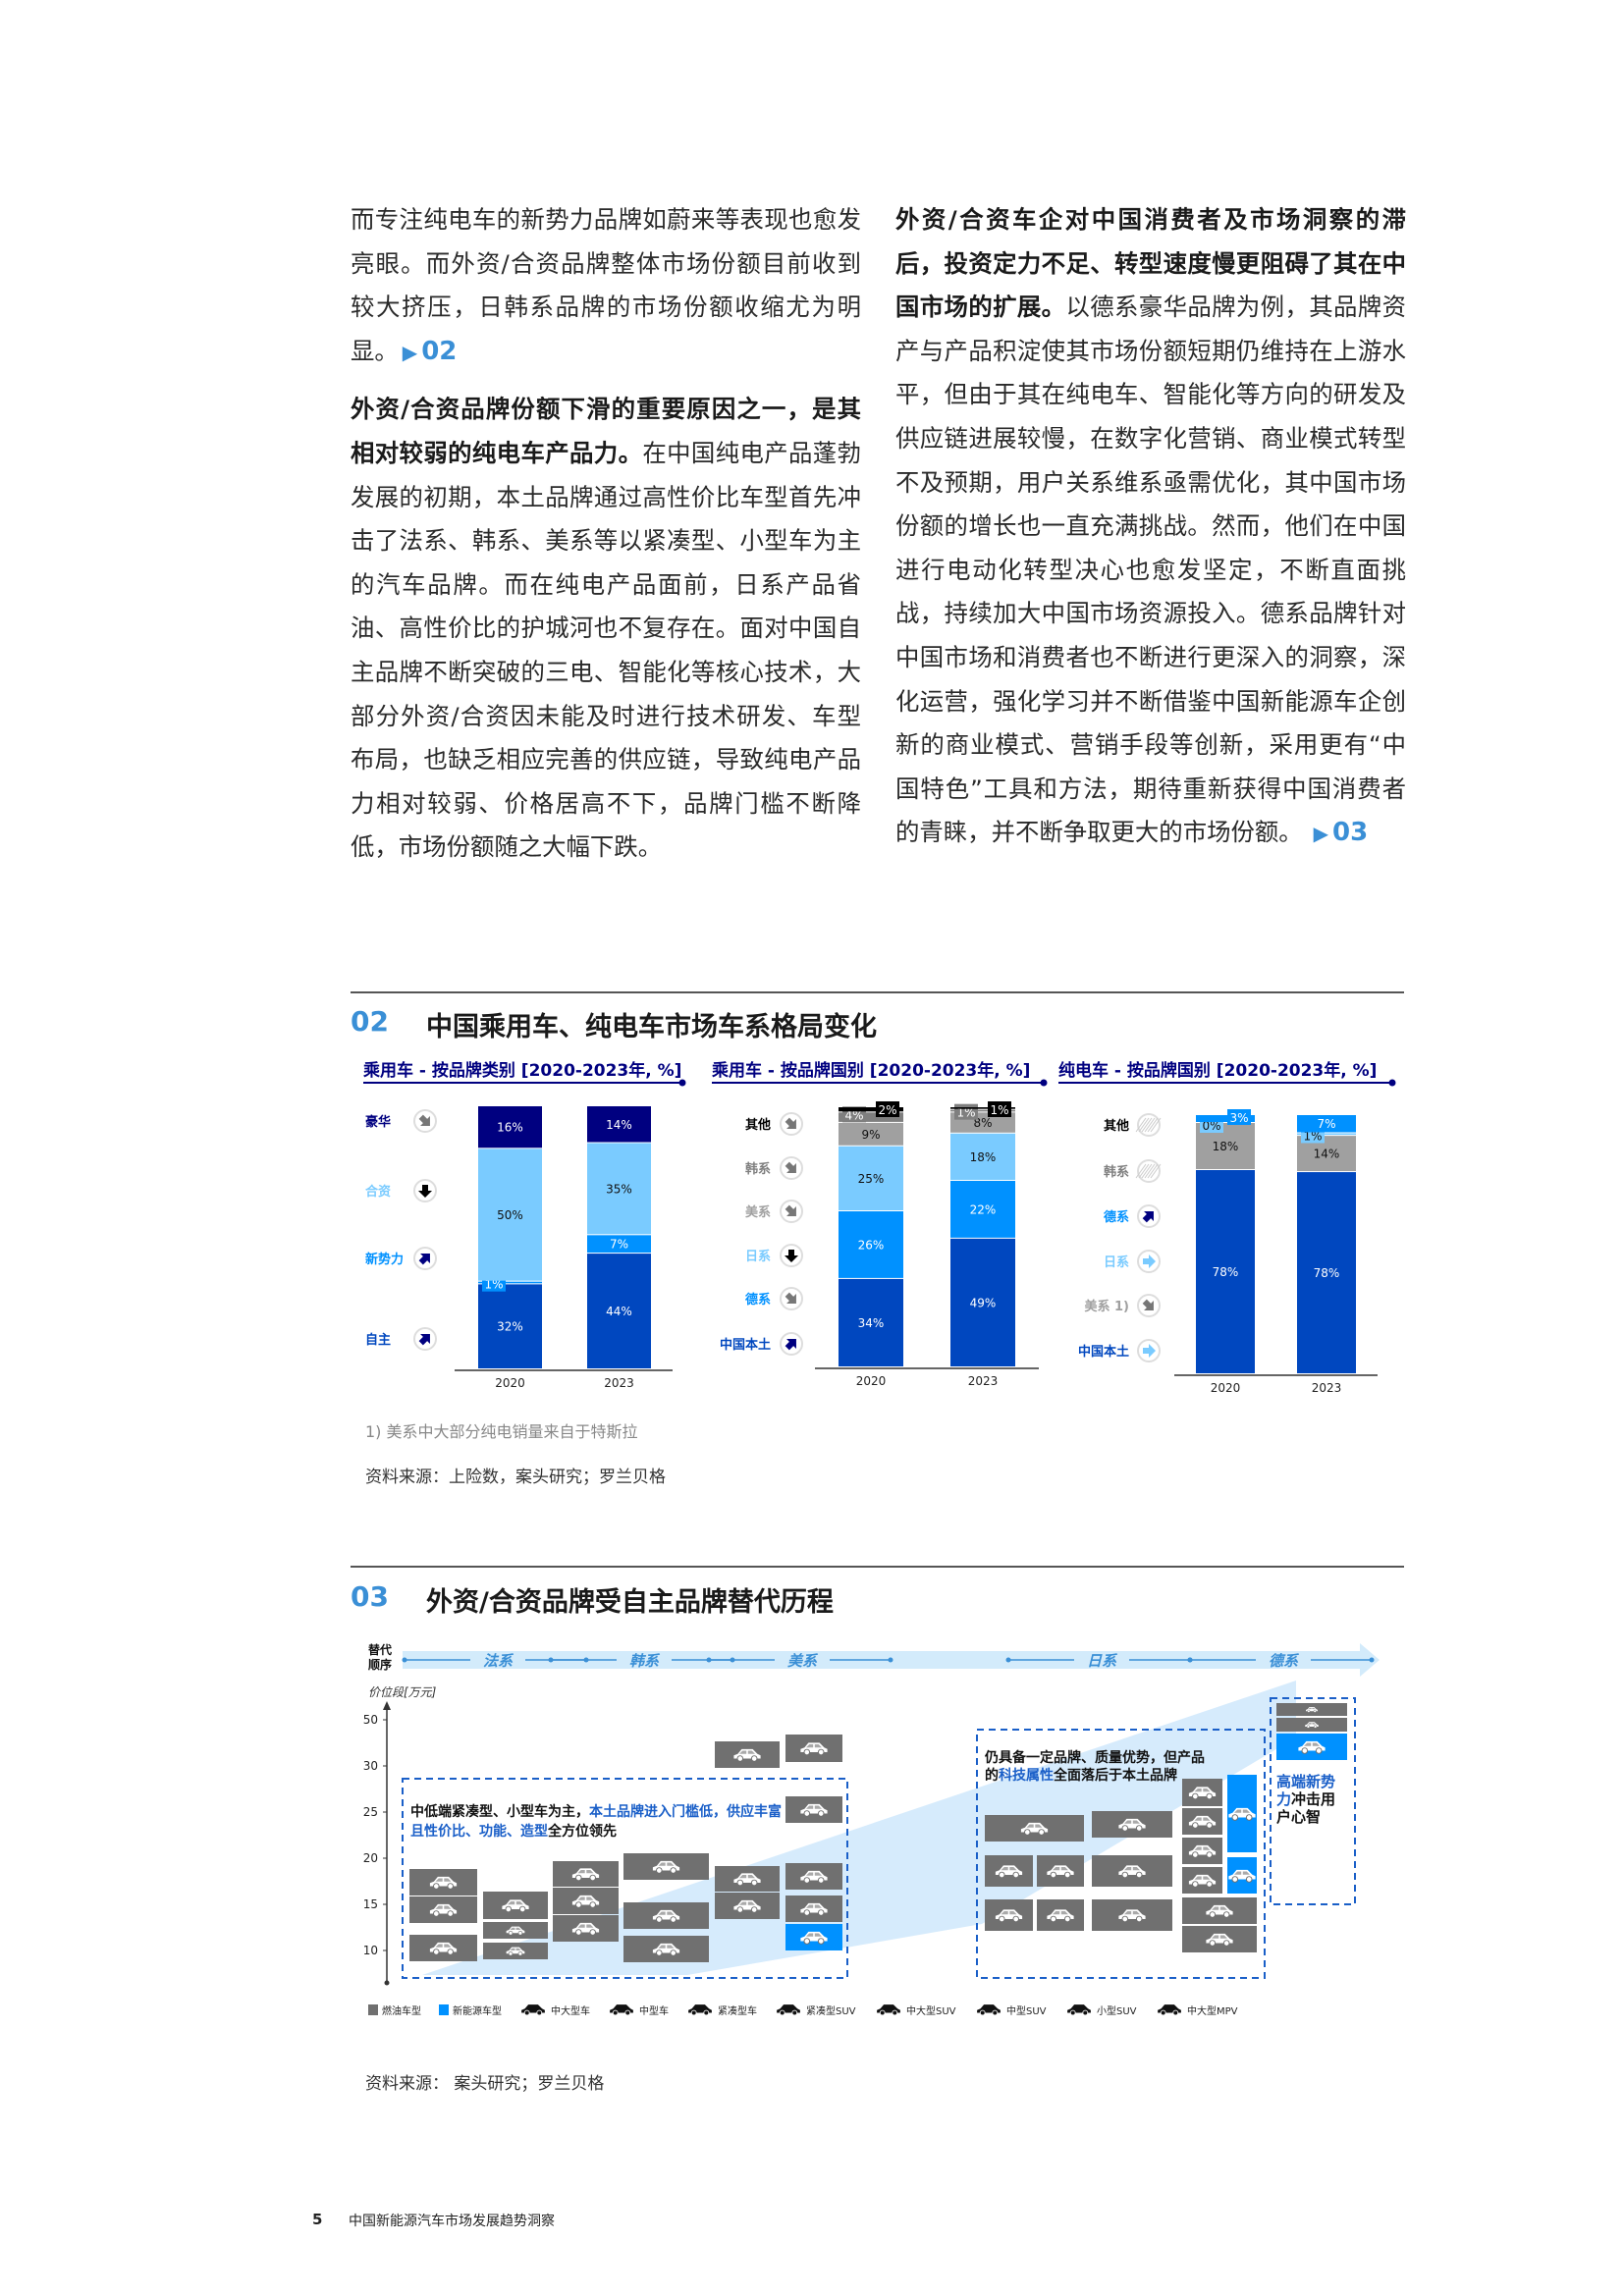 The width and height of the screenshot is (1624, 2296). Describe the element at coordinates (870, 1071) in the screenshot. I see `chart-title: 乘用车 - 按品牌国别 [2020-2023年, %]` at that location.